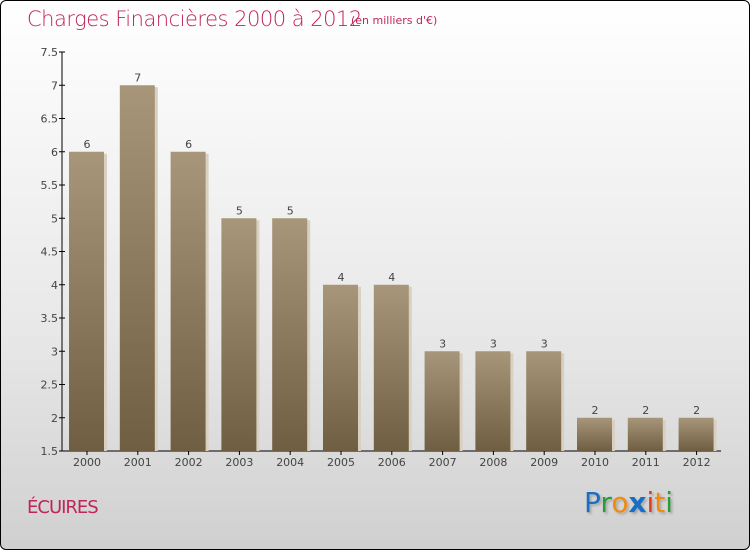  What do you see at coordinates (341, 462) in the screenshot?
I see `x-tick-label: 2005` at bounding box center [341, 462].